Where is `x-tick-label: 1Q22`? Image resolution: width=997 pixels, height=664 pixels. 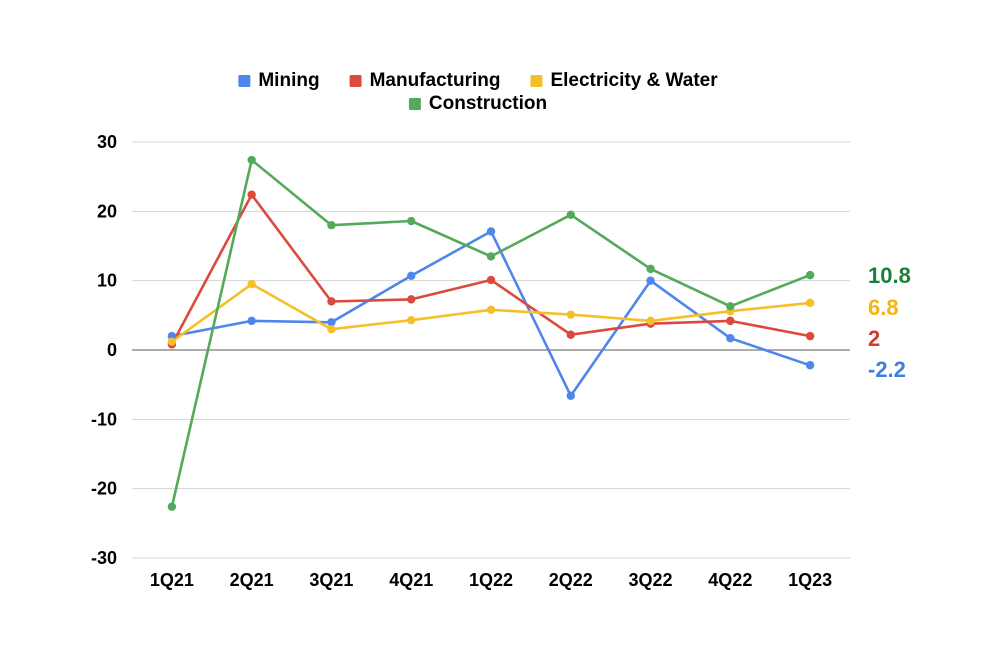 x-tick-label: 1Q22 is located at coordinates (491, 580).